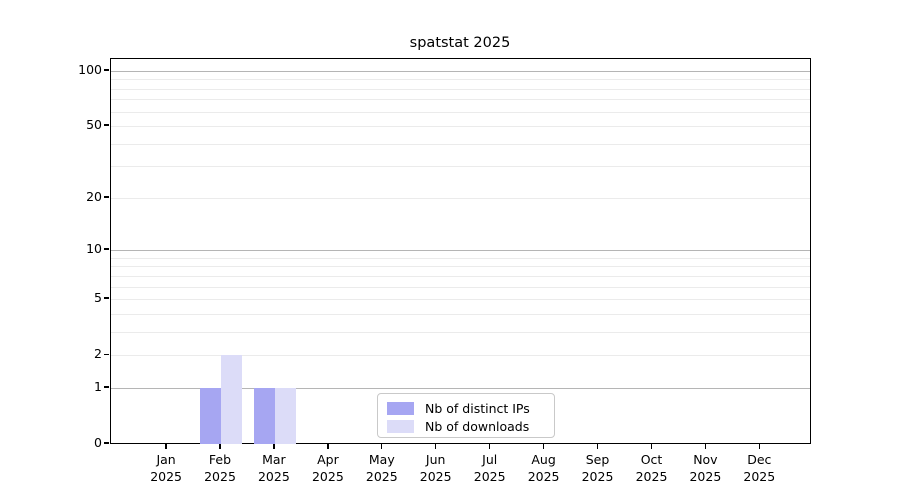 The image size is (900, 500). Describe the element at coordinates (274, 459) in the screenshot. I see `x-tick-month: Mar` at that location.